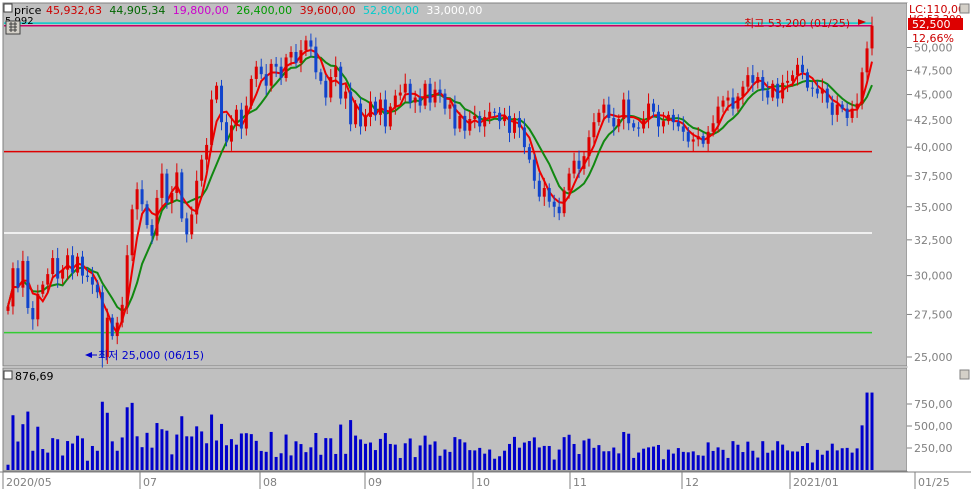 This screenshot has height=497, width=971. I want to click on volume-tick-label: 750,00, so click(933, 404).